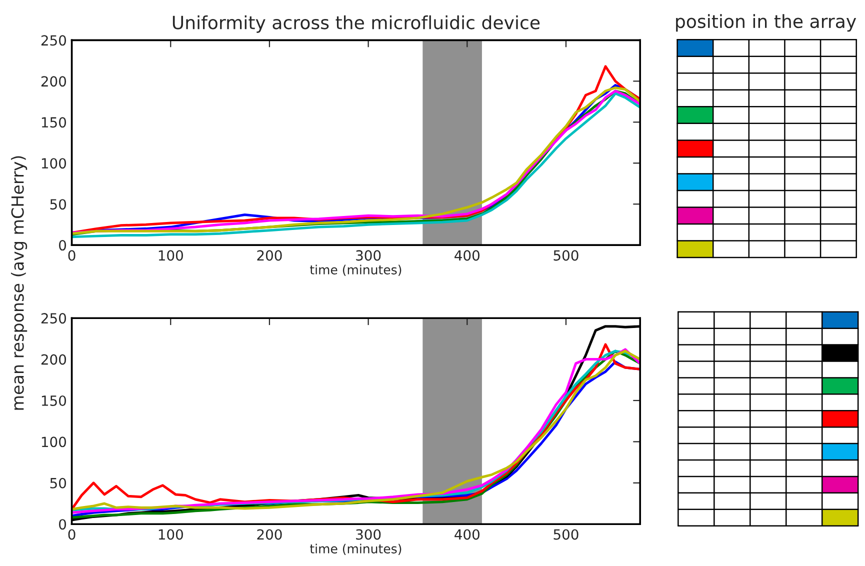 This screenshot has height=566, width=865. I want to click on chart-title: Uniformity across the microfluidic device, so click(356, 24).